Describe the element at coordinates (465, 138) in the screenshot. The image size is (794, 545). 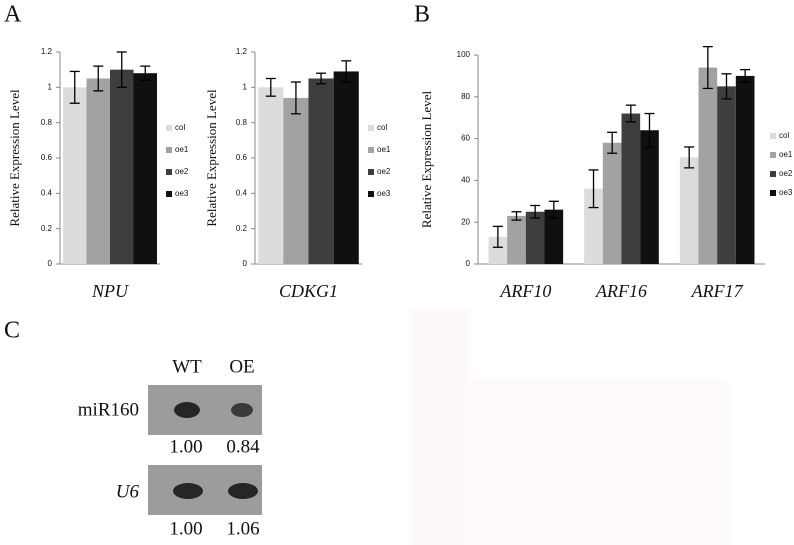
I see `y-tick-label: 60` at that location.